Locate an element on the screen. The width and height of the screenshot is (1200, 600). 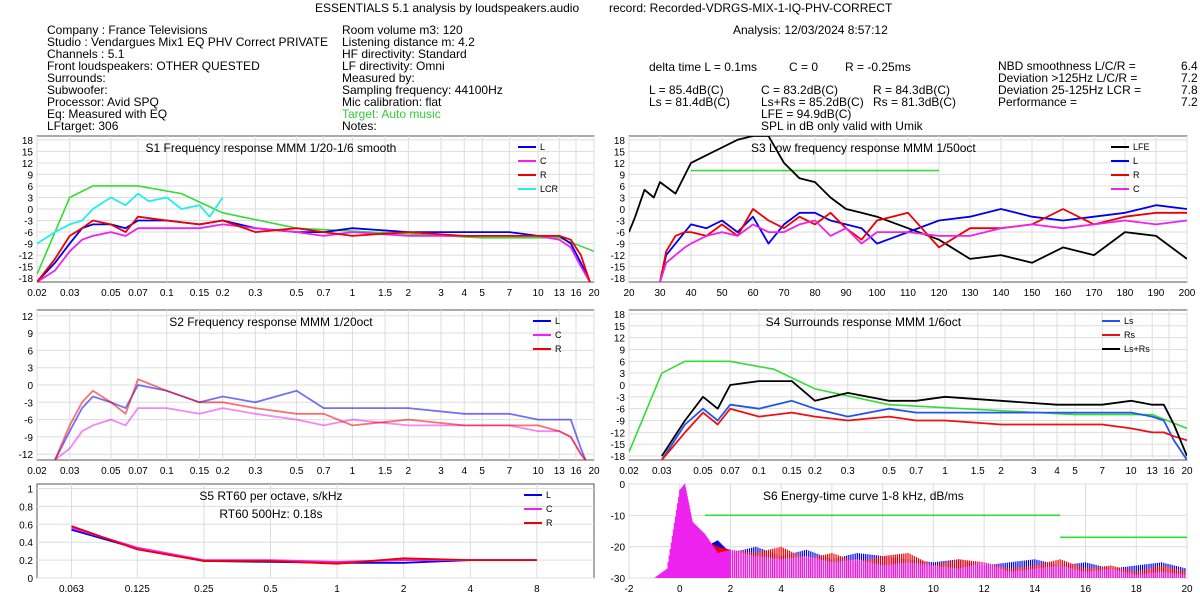
s2-series-c is located at coordinates (320, 433).